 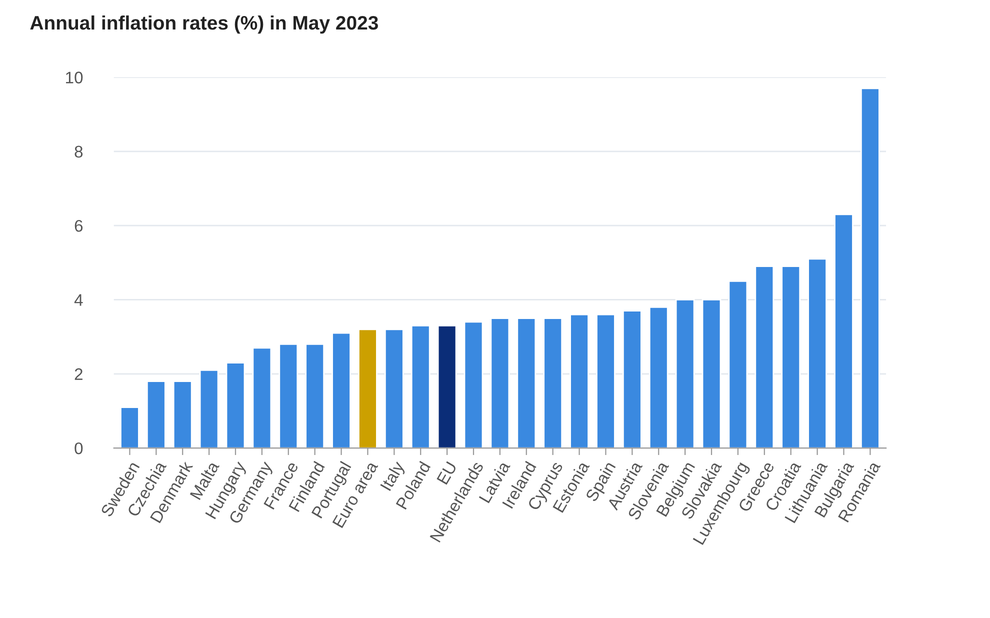 What do you see at coordinates (78, 300) in the screenshot?
I see `y-tick-label: 4` at bounding box center [78, 300].